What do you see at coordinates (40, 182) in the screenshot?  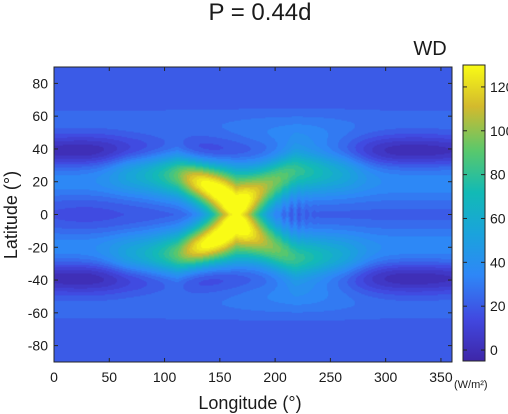 I see `y-tick-label: 20` at bounding box center [40, 182].